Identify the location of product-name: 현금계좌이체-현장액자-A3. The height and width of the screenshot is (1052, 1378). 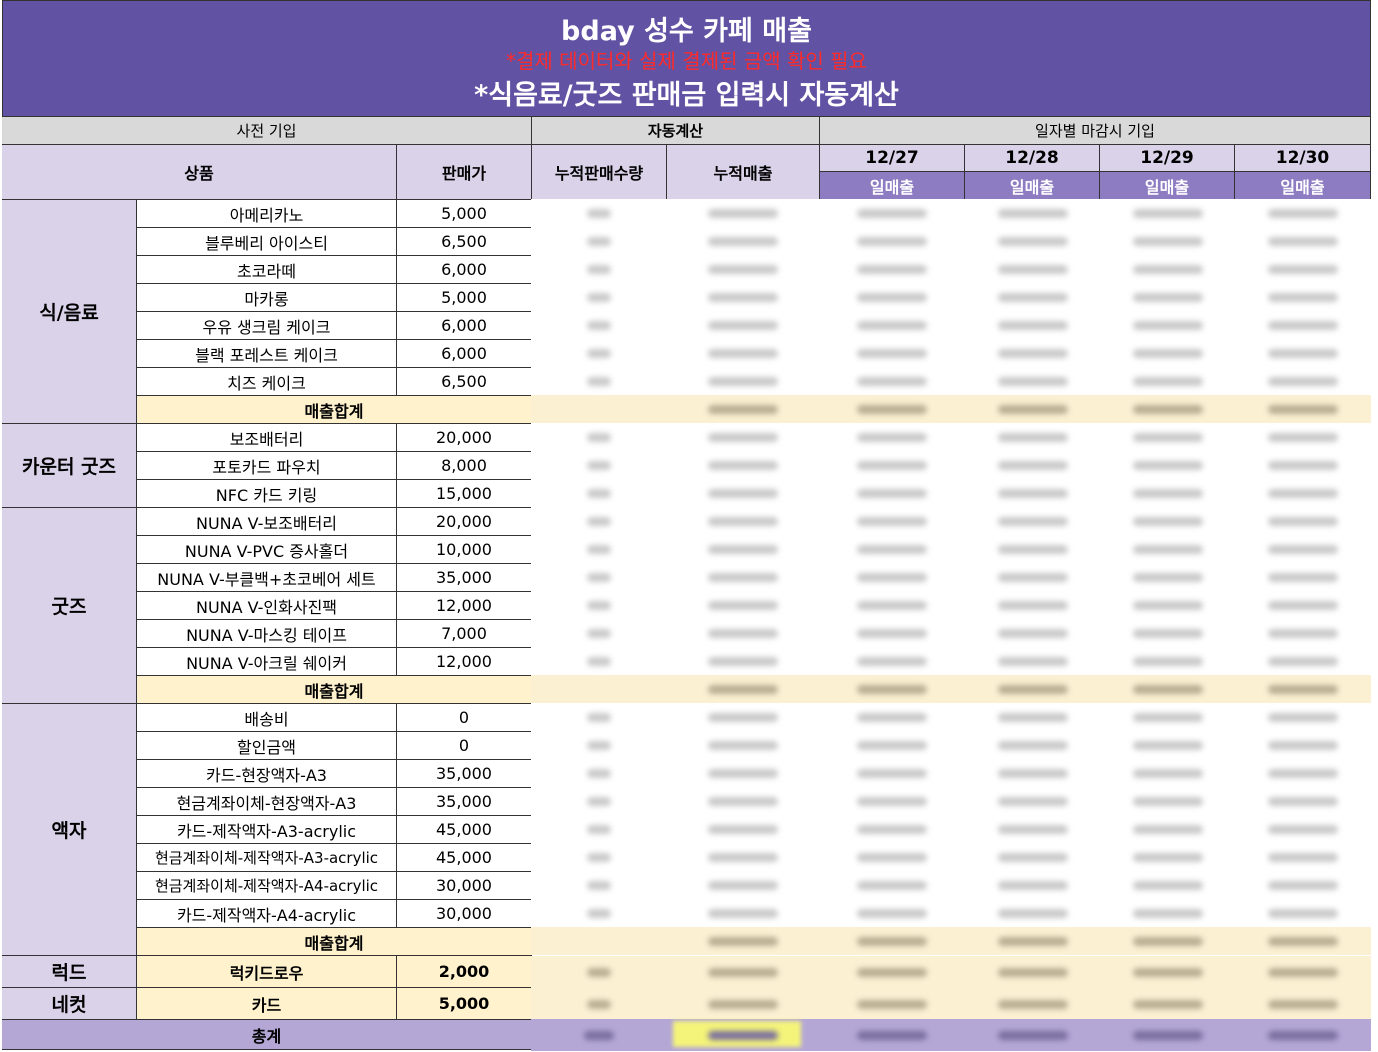
(267, 802).